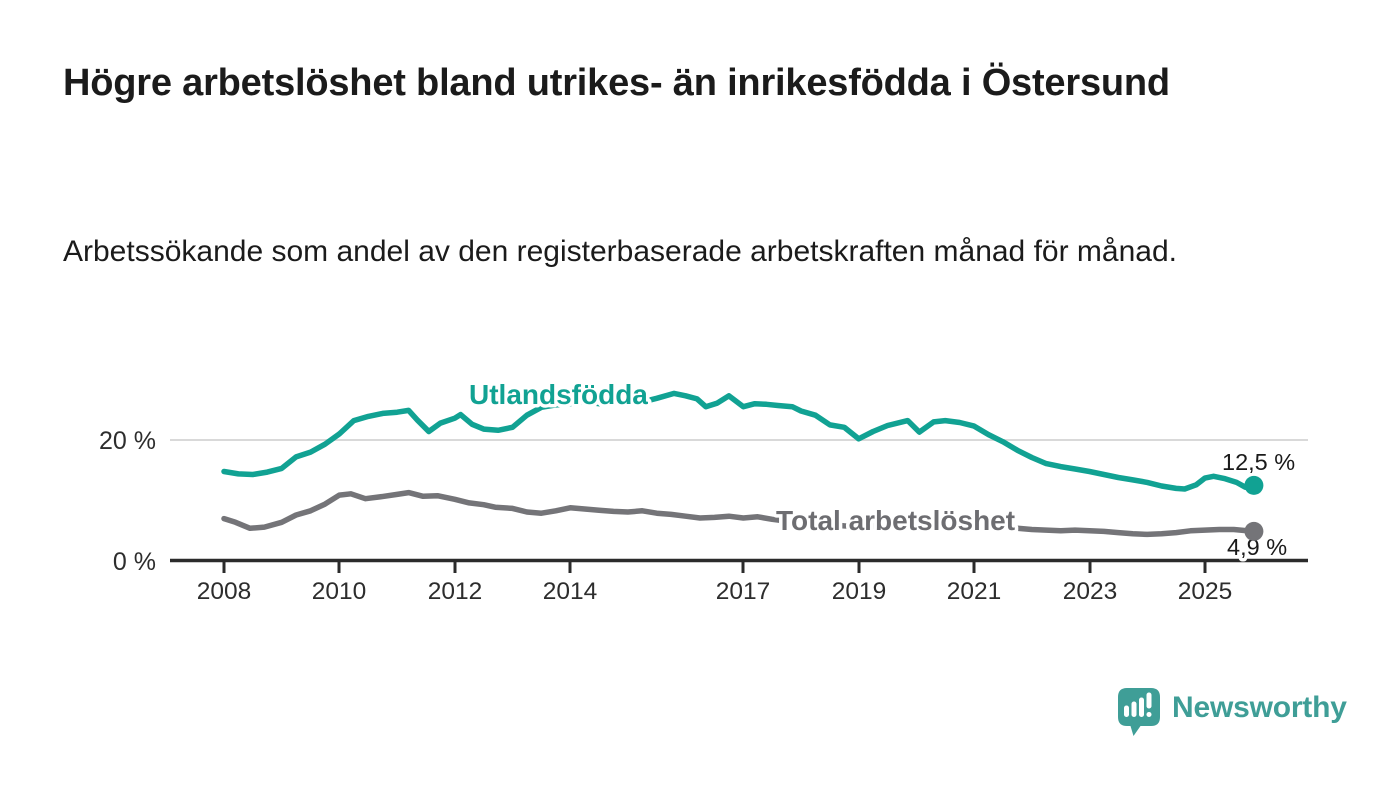 The image size is (1400, 794). I want to click on y-axis-label-20: 20 %, so click(127, 441).